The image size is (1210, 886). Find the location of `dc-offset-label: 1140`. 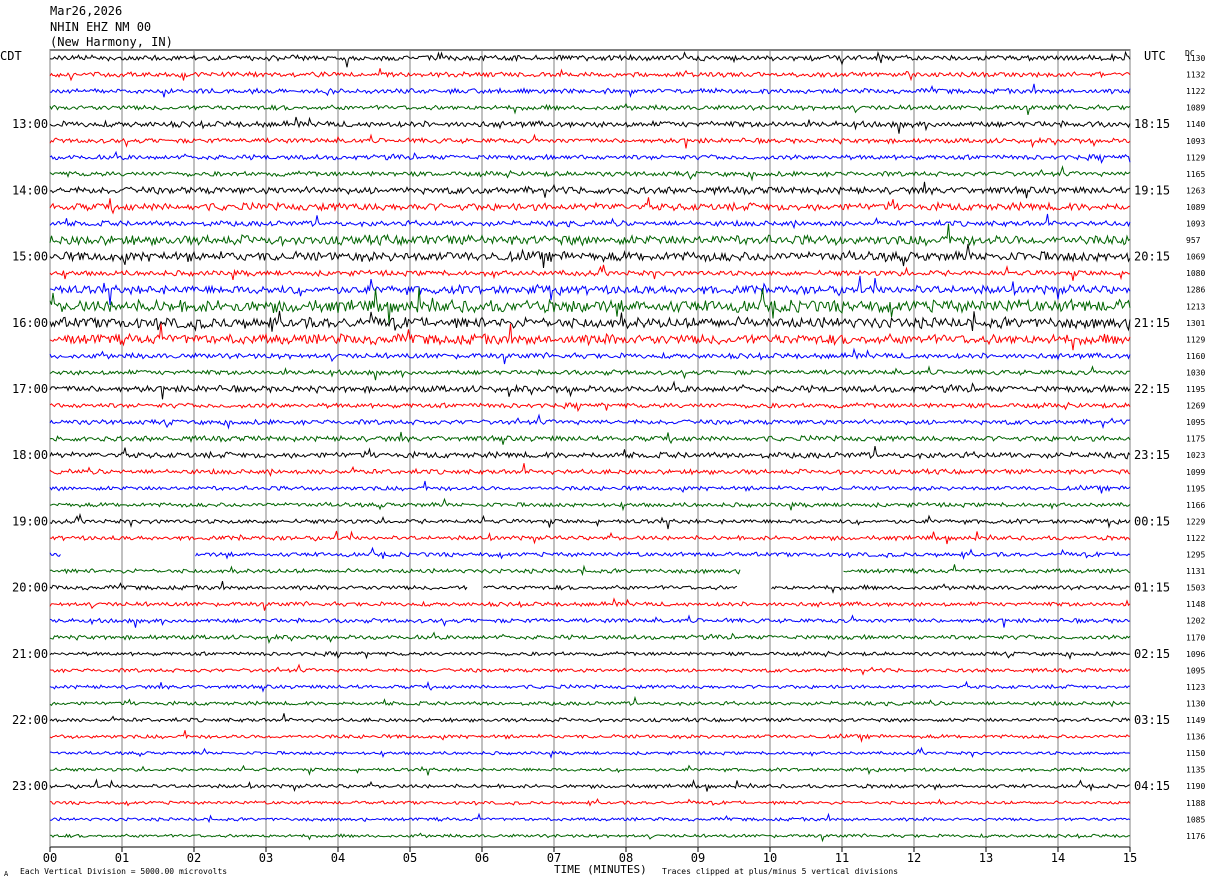

dc-offset-label: 1140 is located at coordinates (1195, 124).